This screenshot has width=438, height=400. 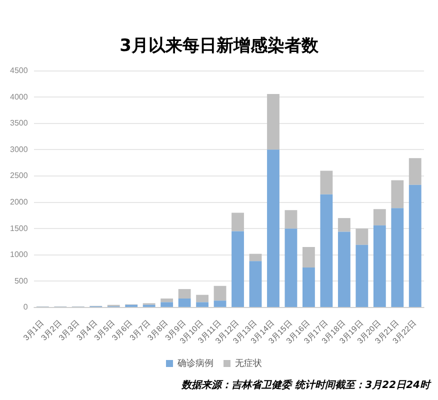 I want to click on source-note: 数据来源：吉林省卫健委 统计时间截至：3月22日24时, so click(x=306, y=385).